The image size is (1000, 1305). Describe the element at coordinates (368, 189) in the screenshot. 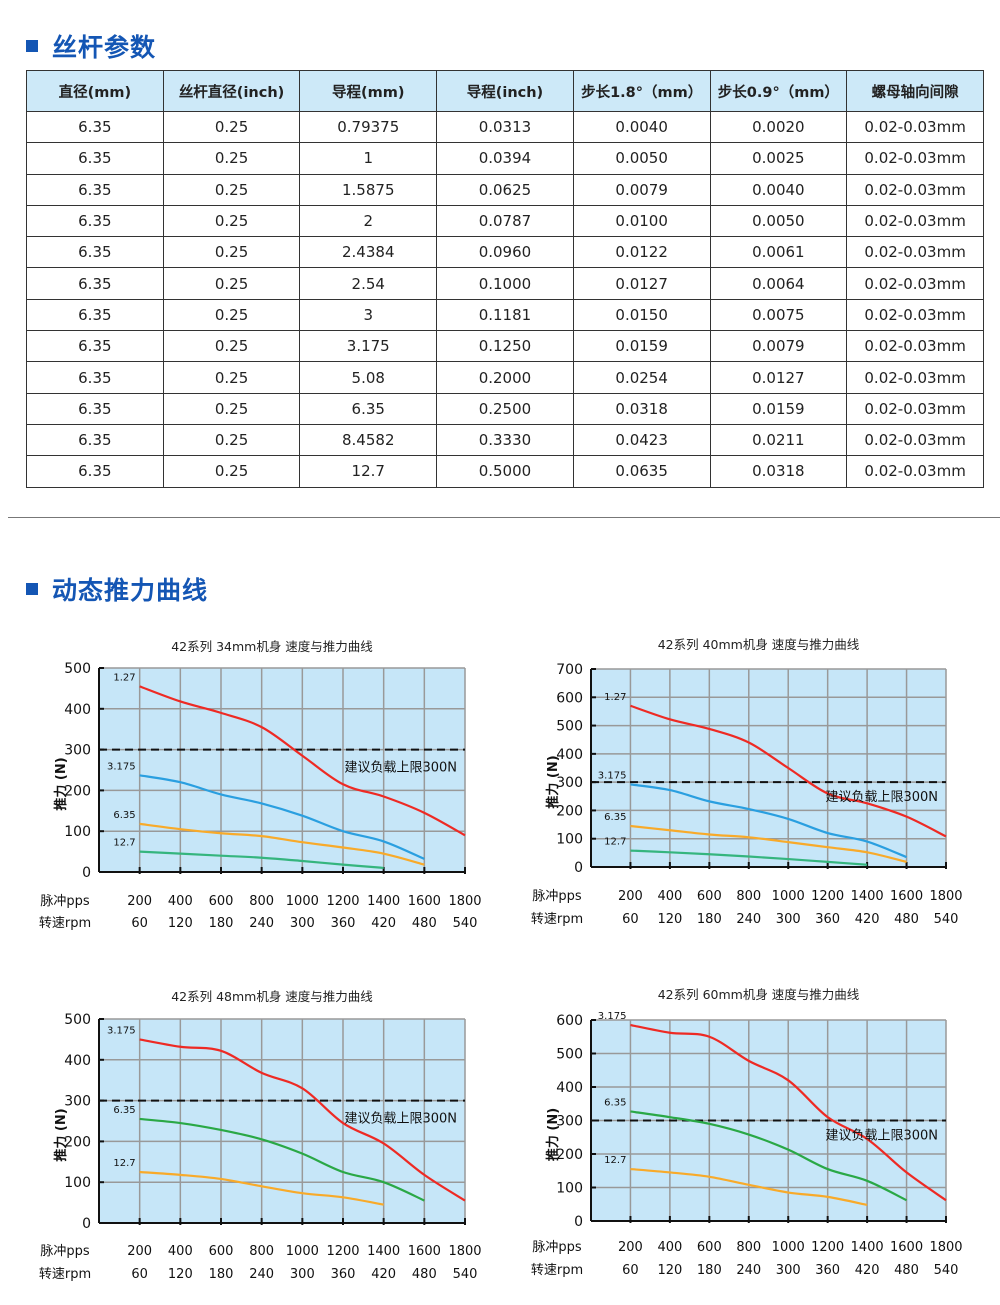

I see `table-cell: 1.5875` at that location.